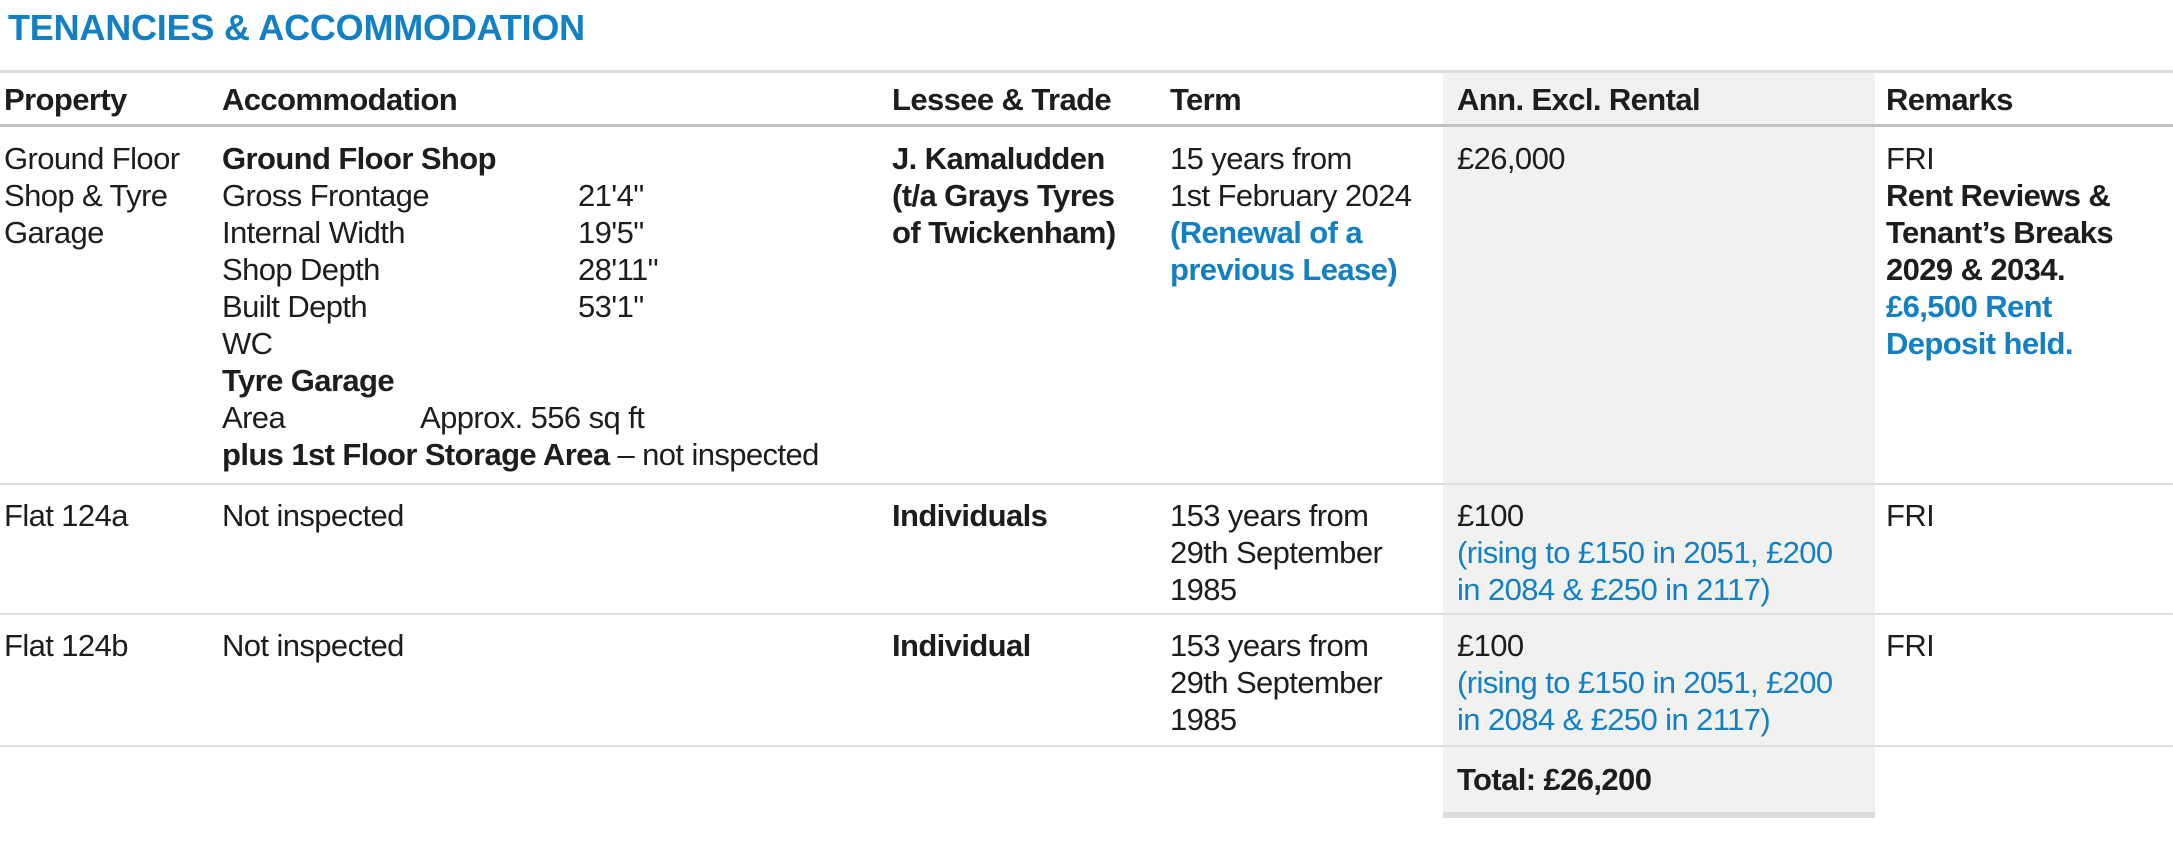  I want to click on remarks-rent-deposit: £6,500 Rent Deposit held., so click(1979, 325).